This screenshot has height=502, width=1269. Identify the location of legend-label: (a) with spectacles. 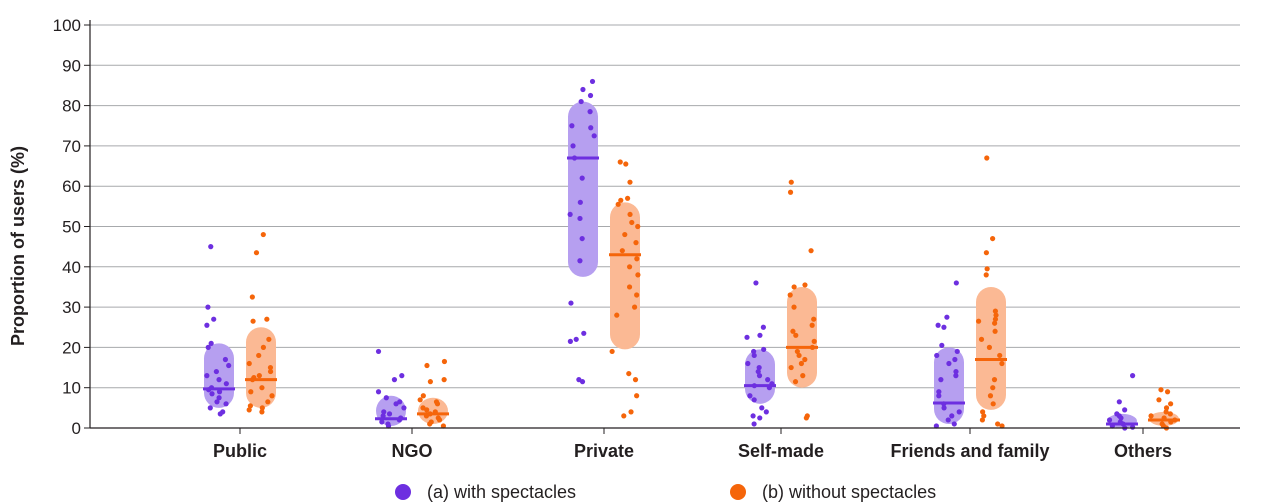
(501, 492).